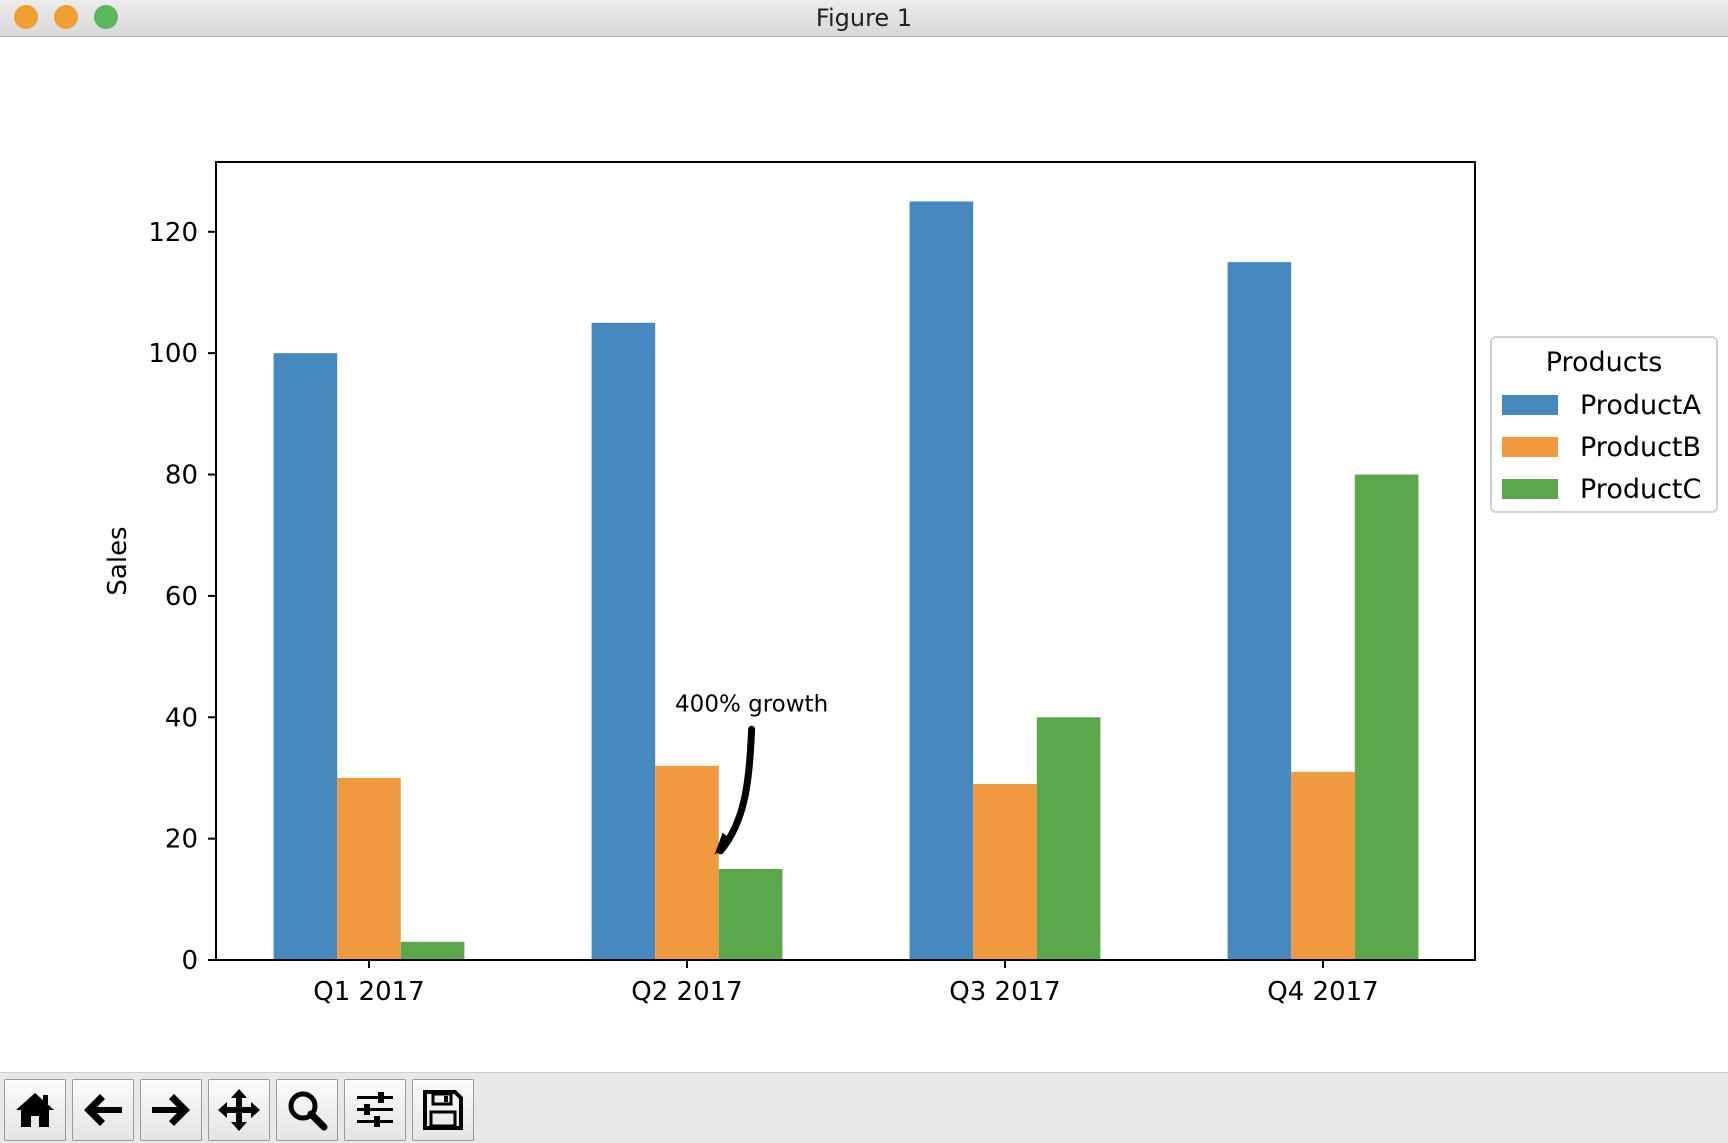 This screenshot has width=1728, height=1143. What do you see at coordinates (173, 233) in the screenshot?
I see `y-tick-label: 120` at bounding box center [173, 233].